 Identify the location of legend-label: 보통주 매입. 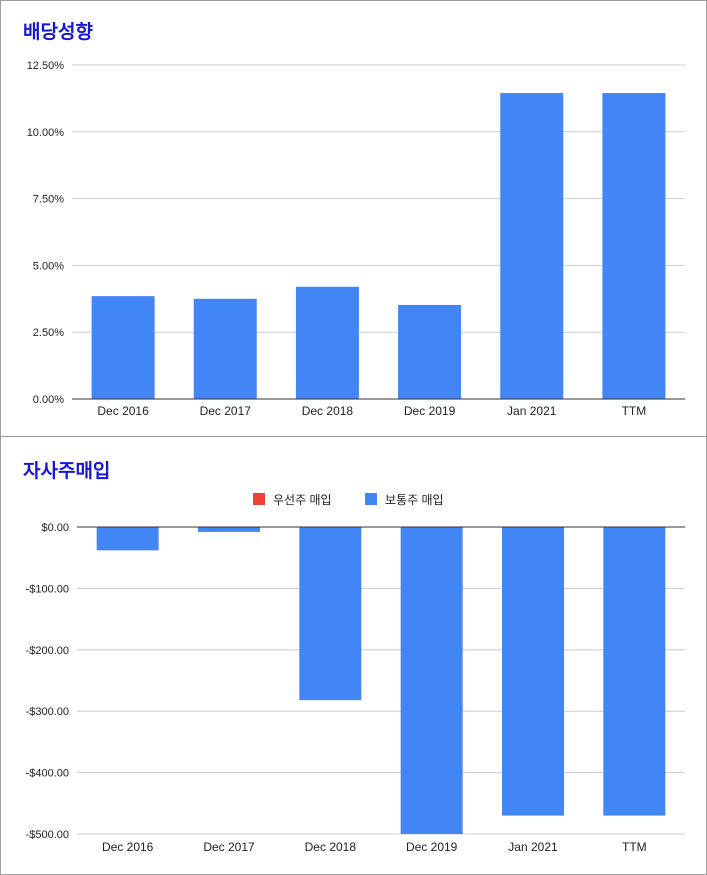
(414, 500).